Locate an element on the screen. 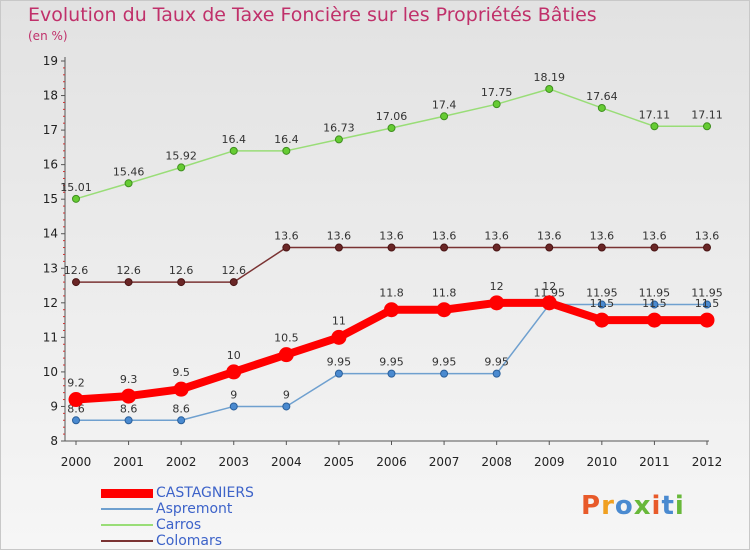 This screenshot has width=750, height=550. x-tick-label: 2011 is located at coordinates (654, 462).